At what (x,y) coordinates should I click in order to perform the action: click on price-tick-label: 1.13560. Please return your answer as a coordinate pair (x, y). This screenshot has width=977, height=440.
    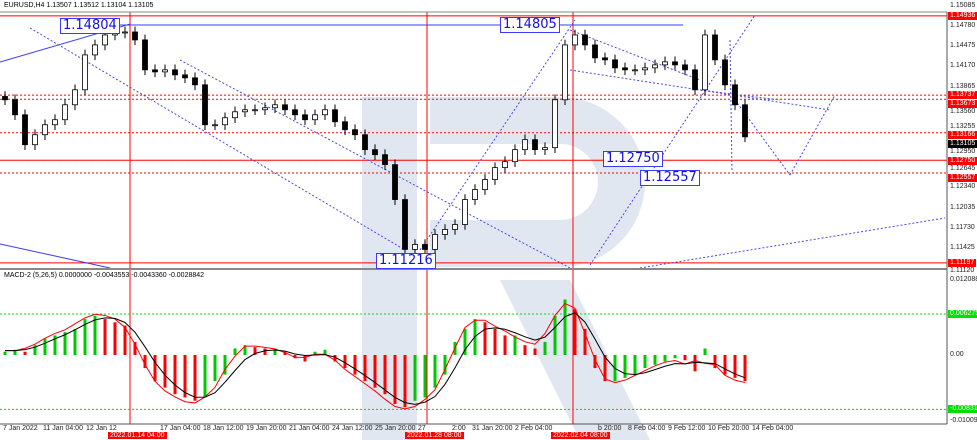
    Looking at the image, I should click on (963, 112).